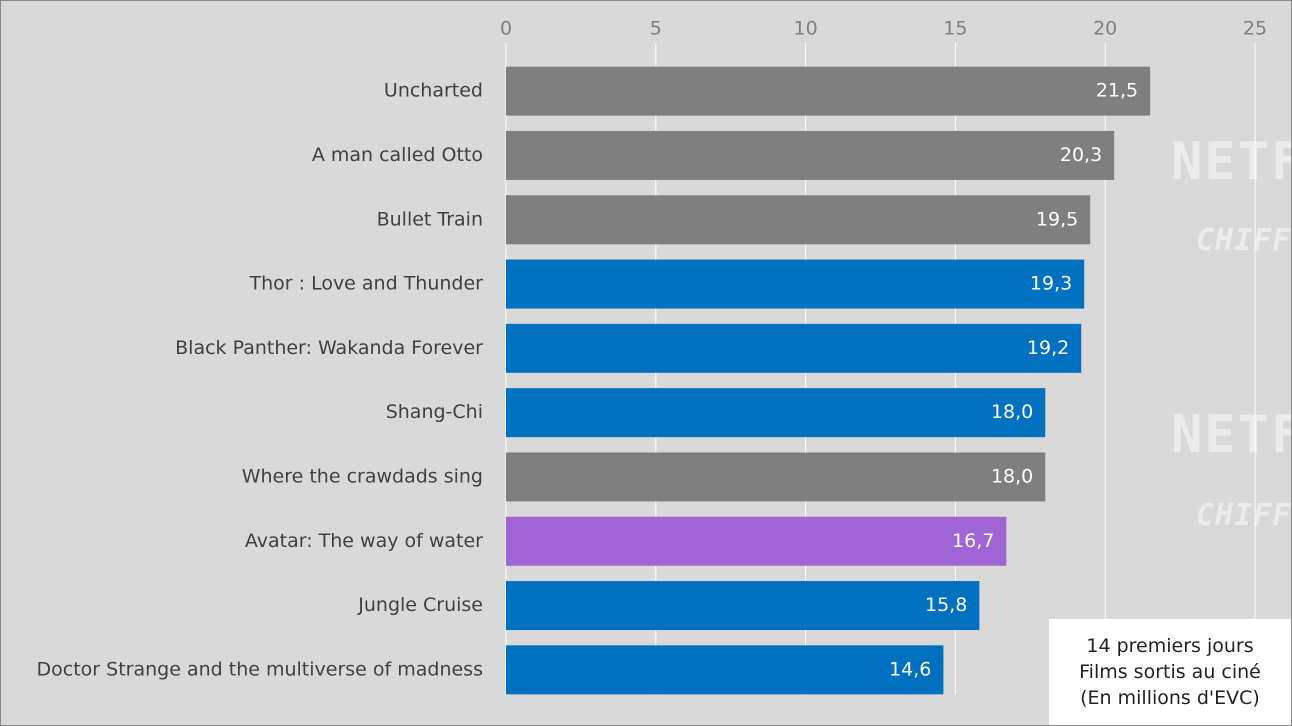 This screenshot has width=1292, height=726. What do you see at coordinates (1170, 698) in the screenshot?
I see `note-line-unit: (En millions d'EVC)` at bounding box center [1170, 698].